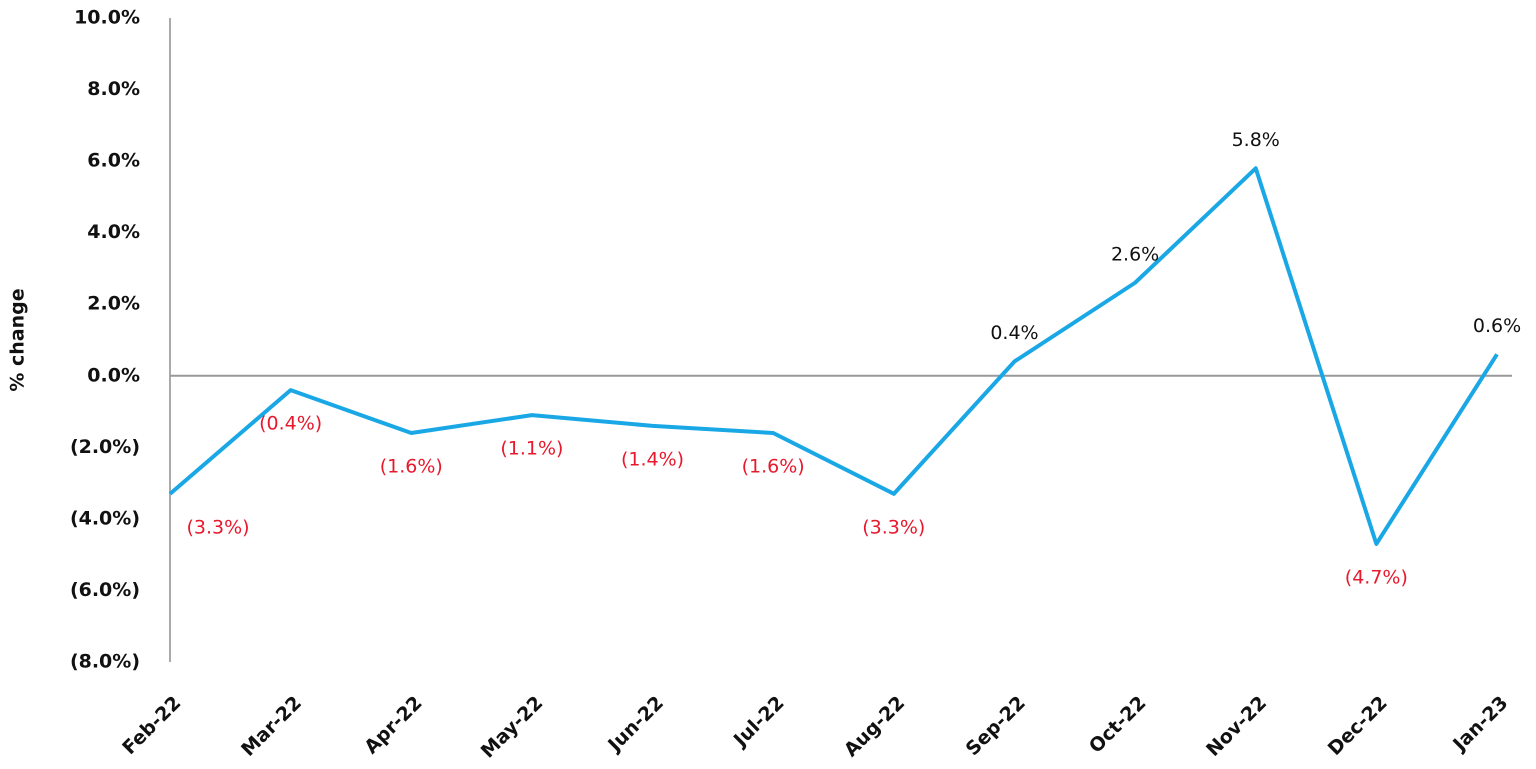  What do you see at coordinates (290, 424) in the screenshot?
I see `data-label: (0.4%)` at bounding box center [290, 424].